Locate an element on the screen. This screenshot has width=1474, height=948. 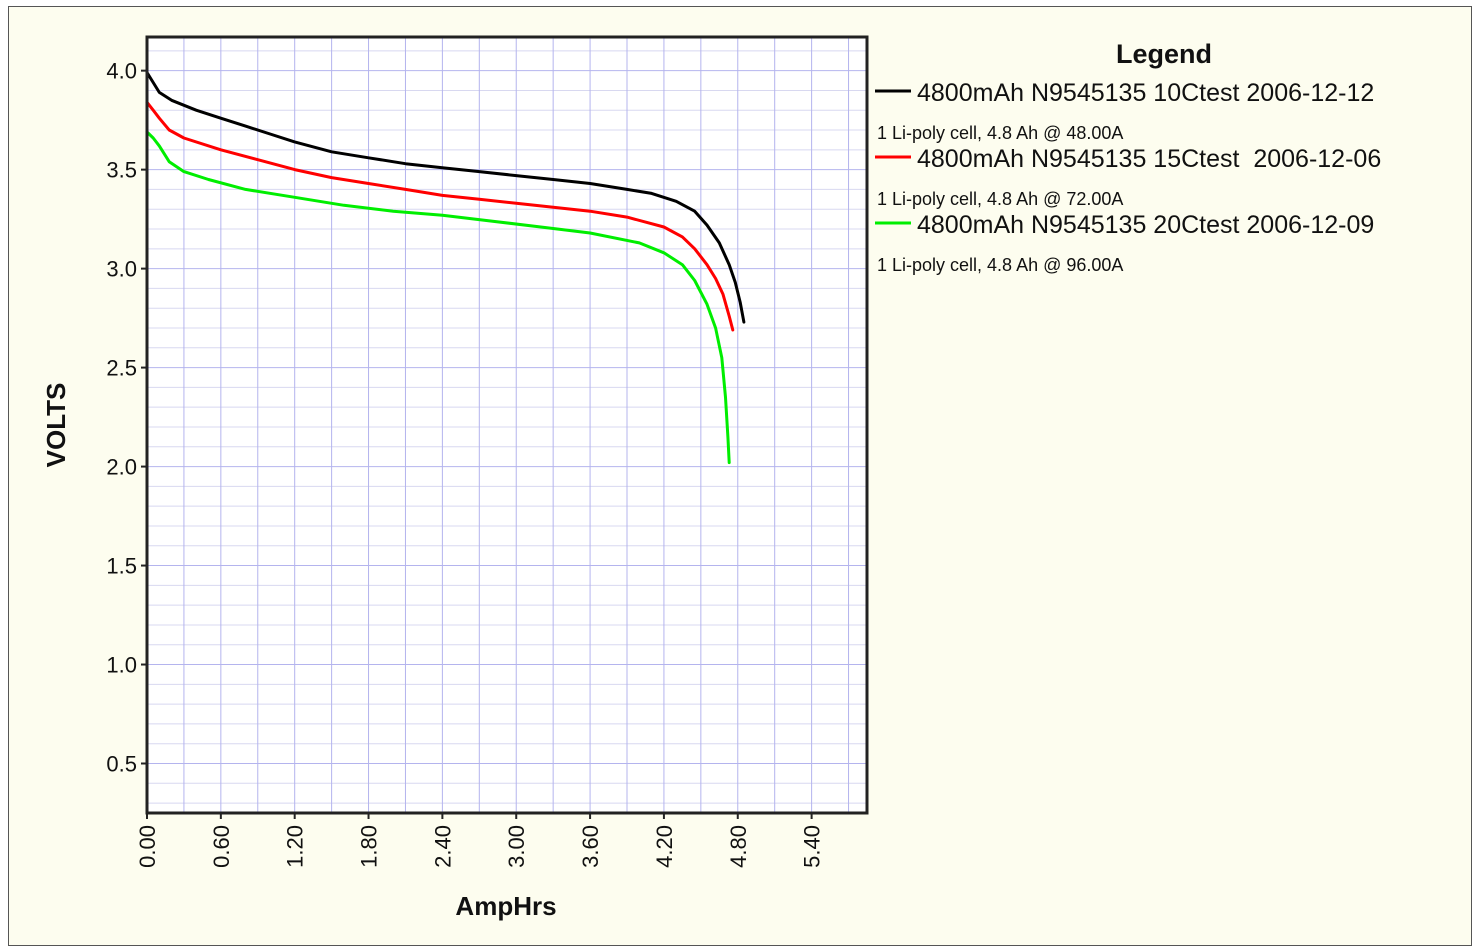
y-tick-label: 1.5 is located at coordinates (121, 566).